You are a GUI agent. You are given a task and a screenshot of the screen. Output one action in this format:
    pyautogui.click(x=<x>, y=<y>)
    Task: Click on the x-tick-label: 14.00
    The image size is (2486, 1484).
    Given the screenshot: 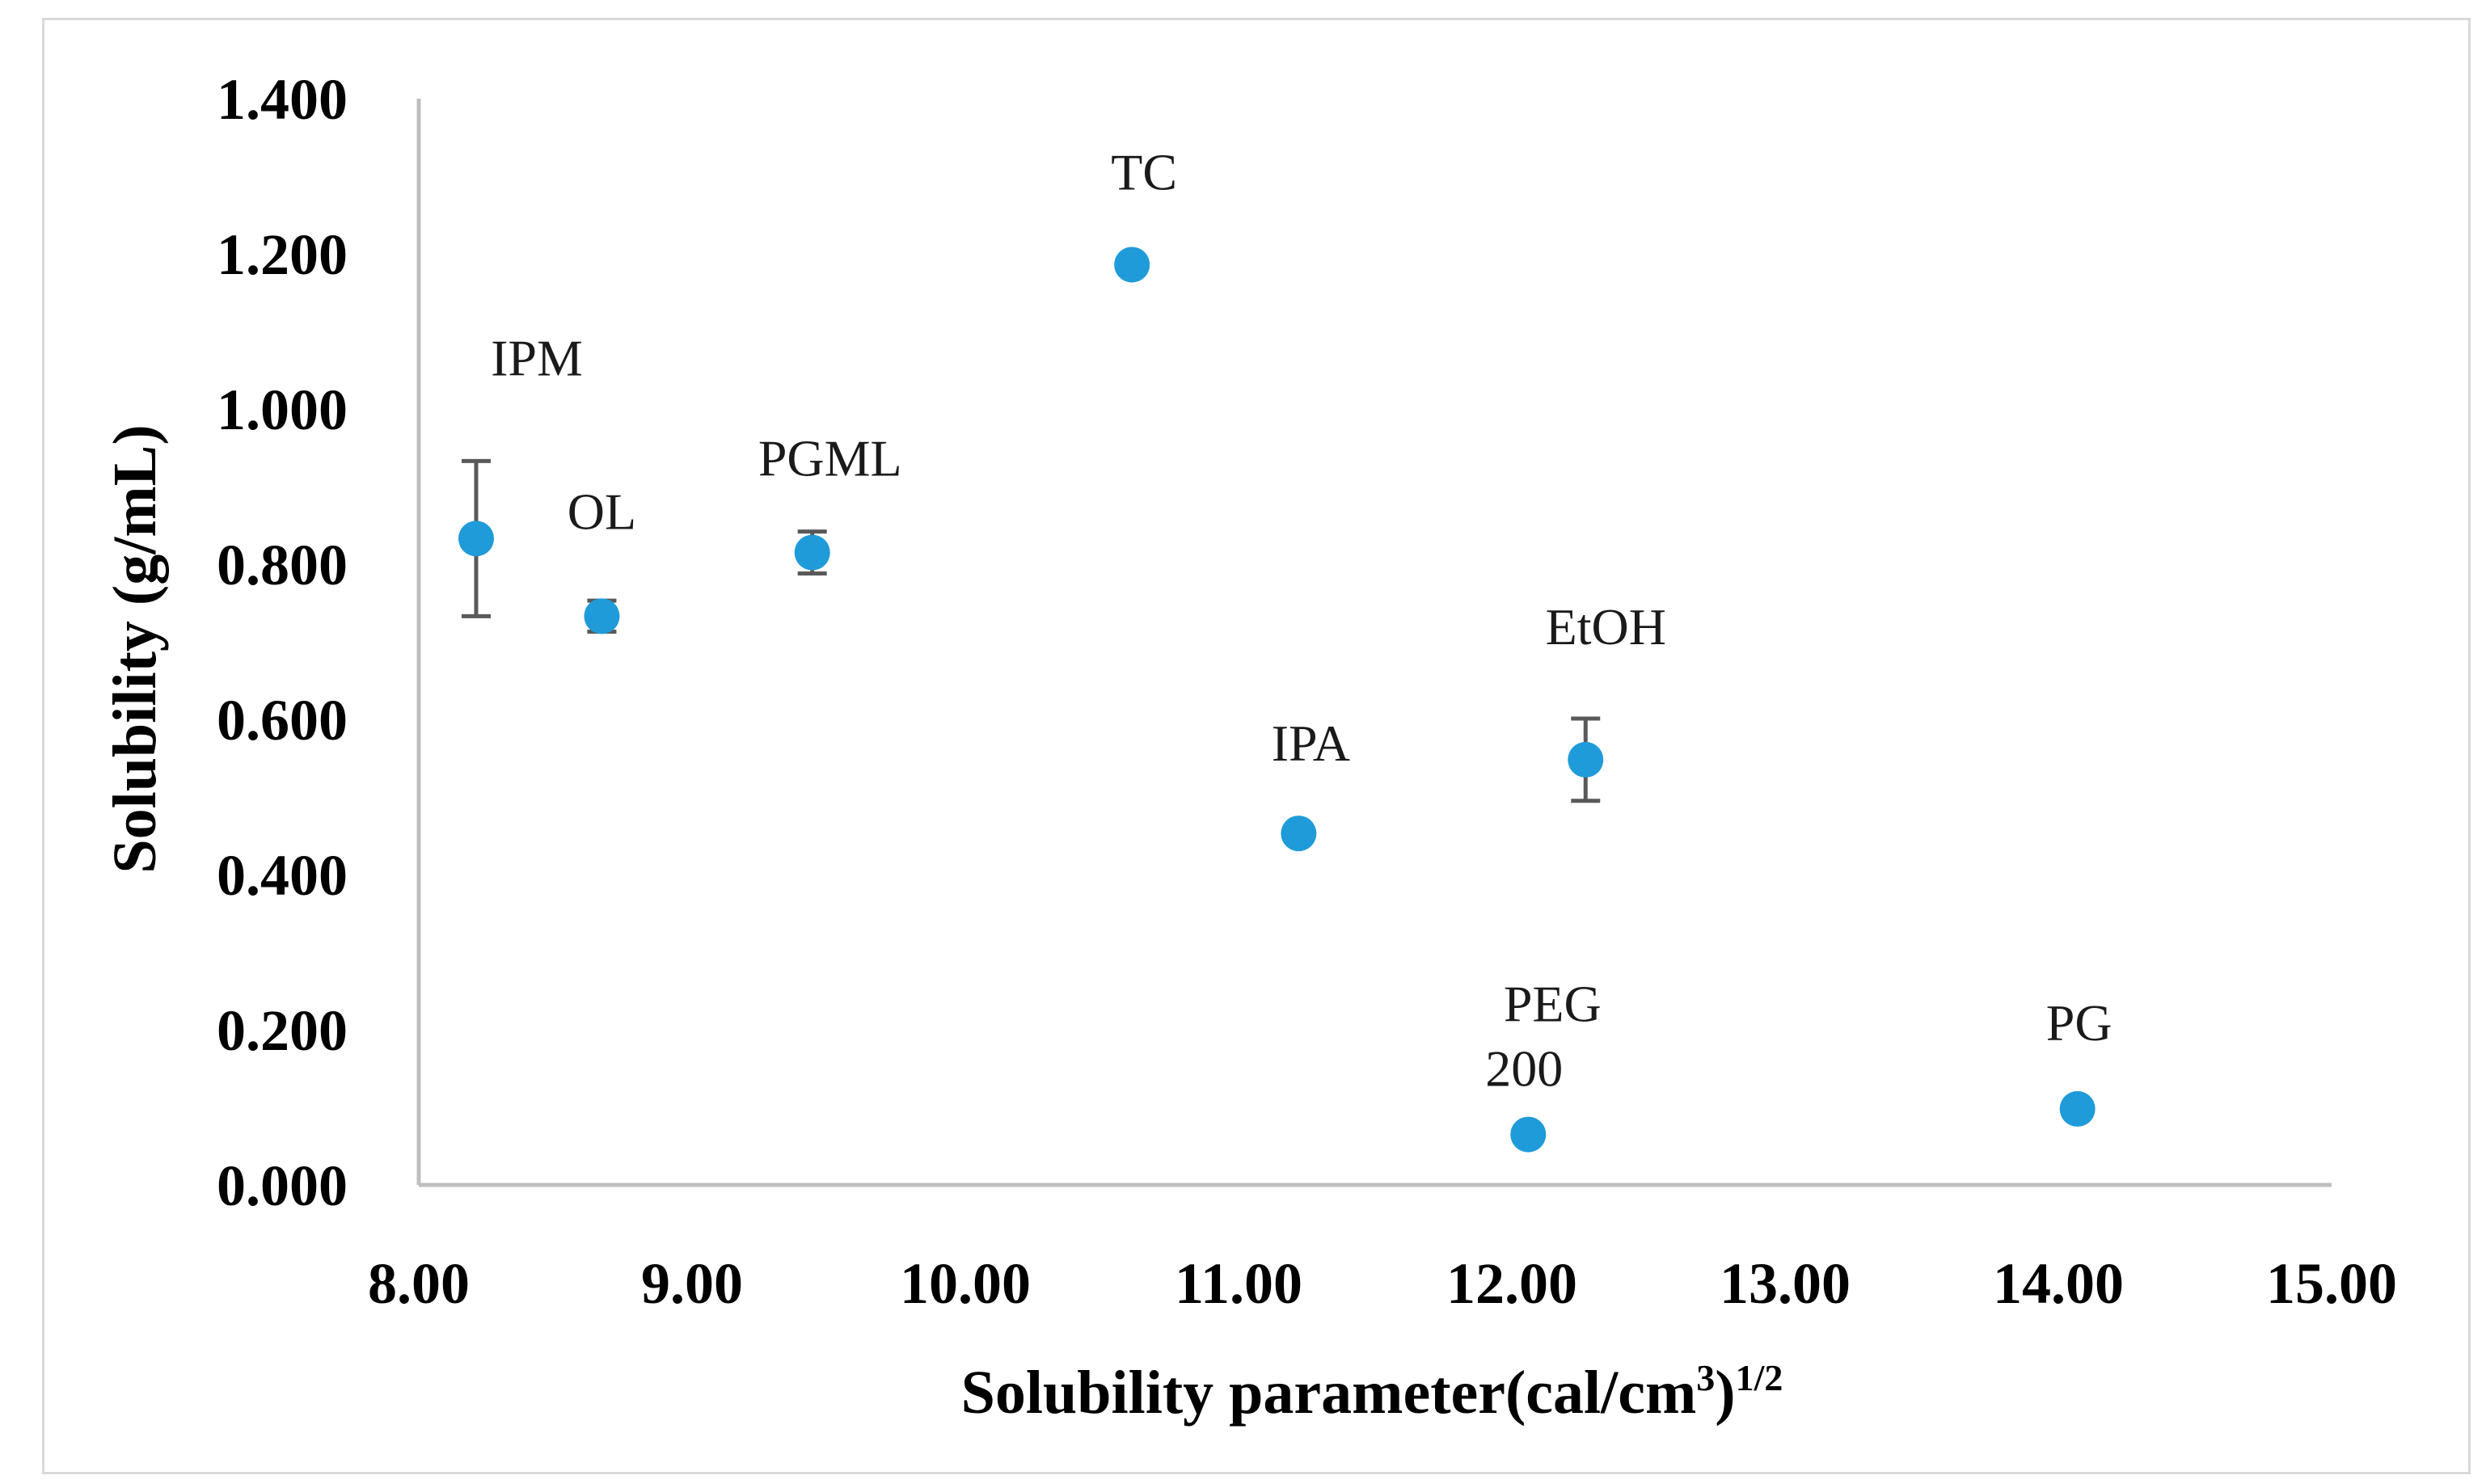 What is the action you would take?
    pyautogui.click(x=2058, y=1283)
    